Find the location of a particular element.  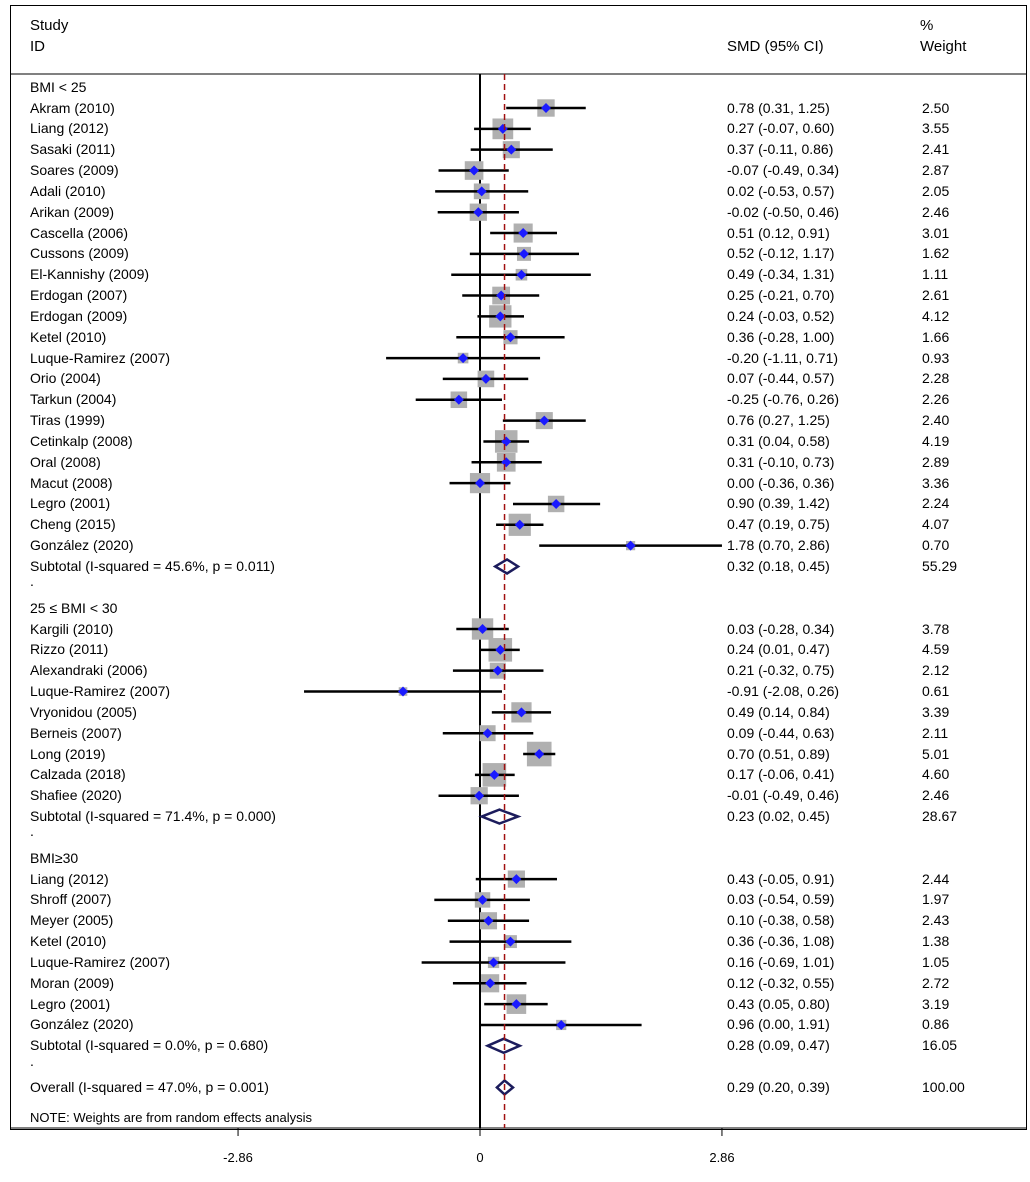

effect-value: 0.49 (-0.34, 1.31) is located at coordinates (781, 274).